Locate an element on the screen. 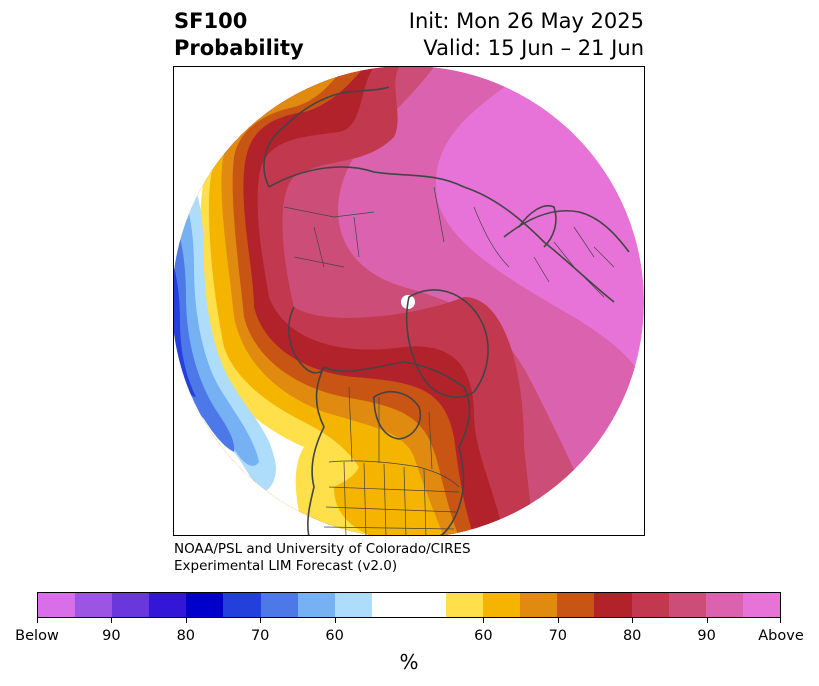 This screenshot has width=819, height=686. coast-alaska is located at coordinates (306, 340).